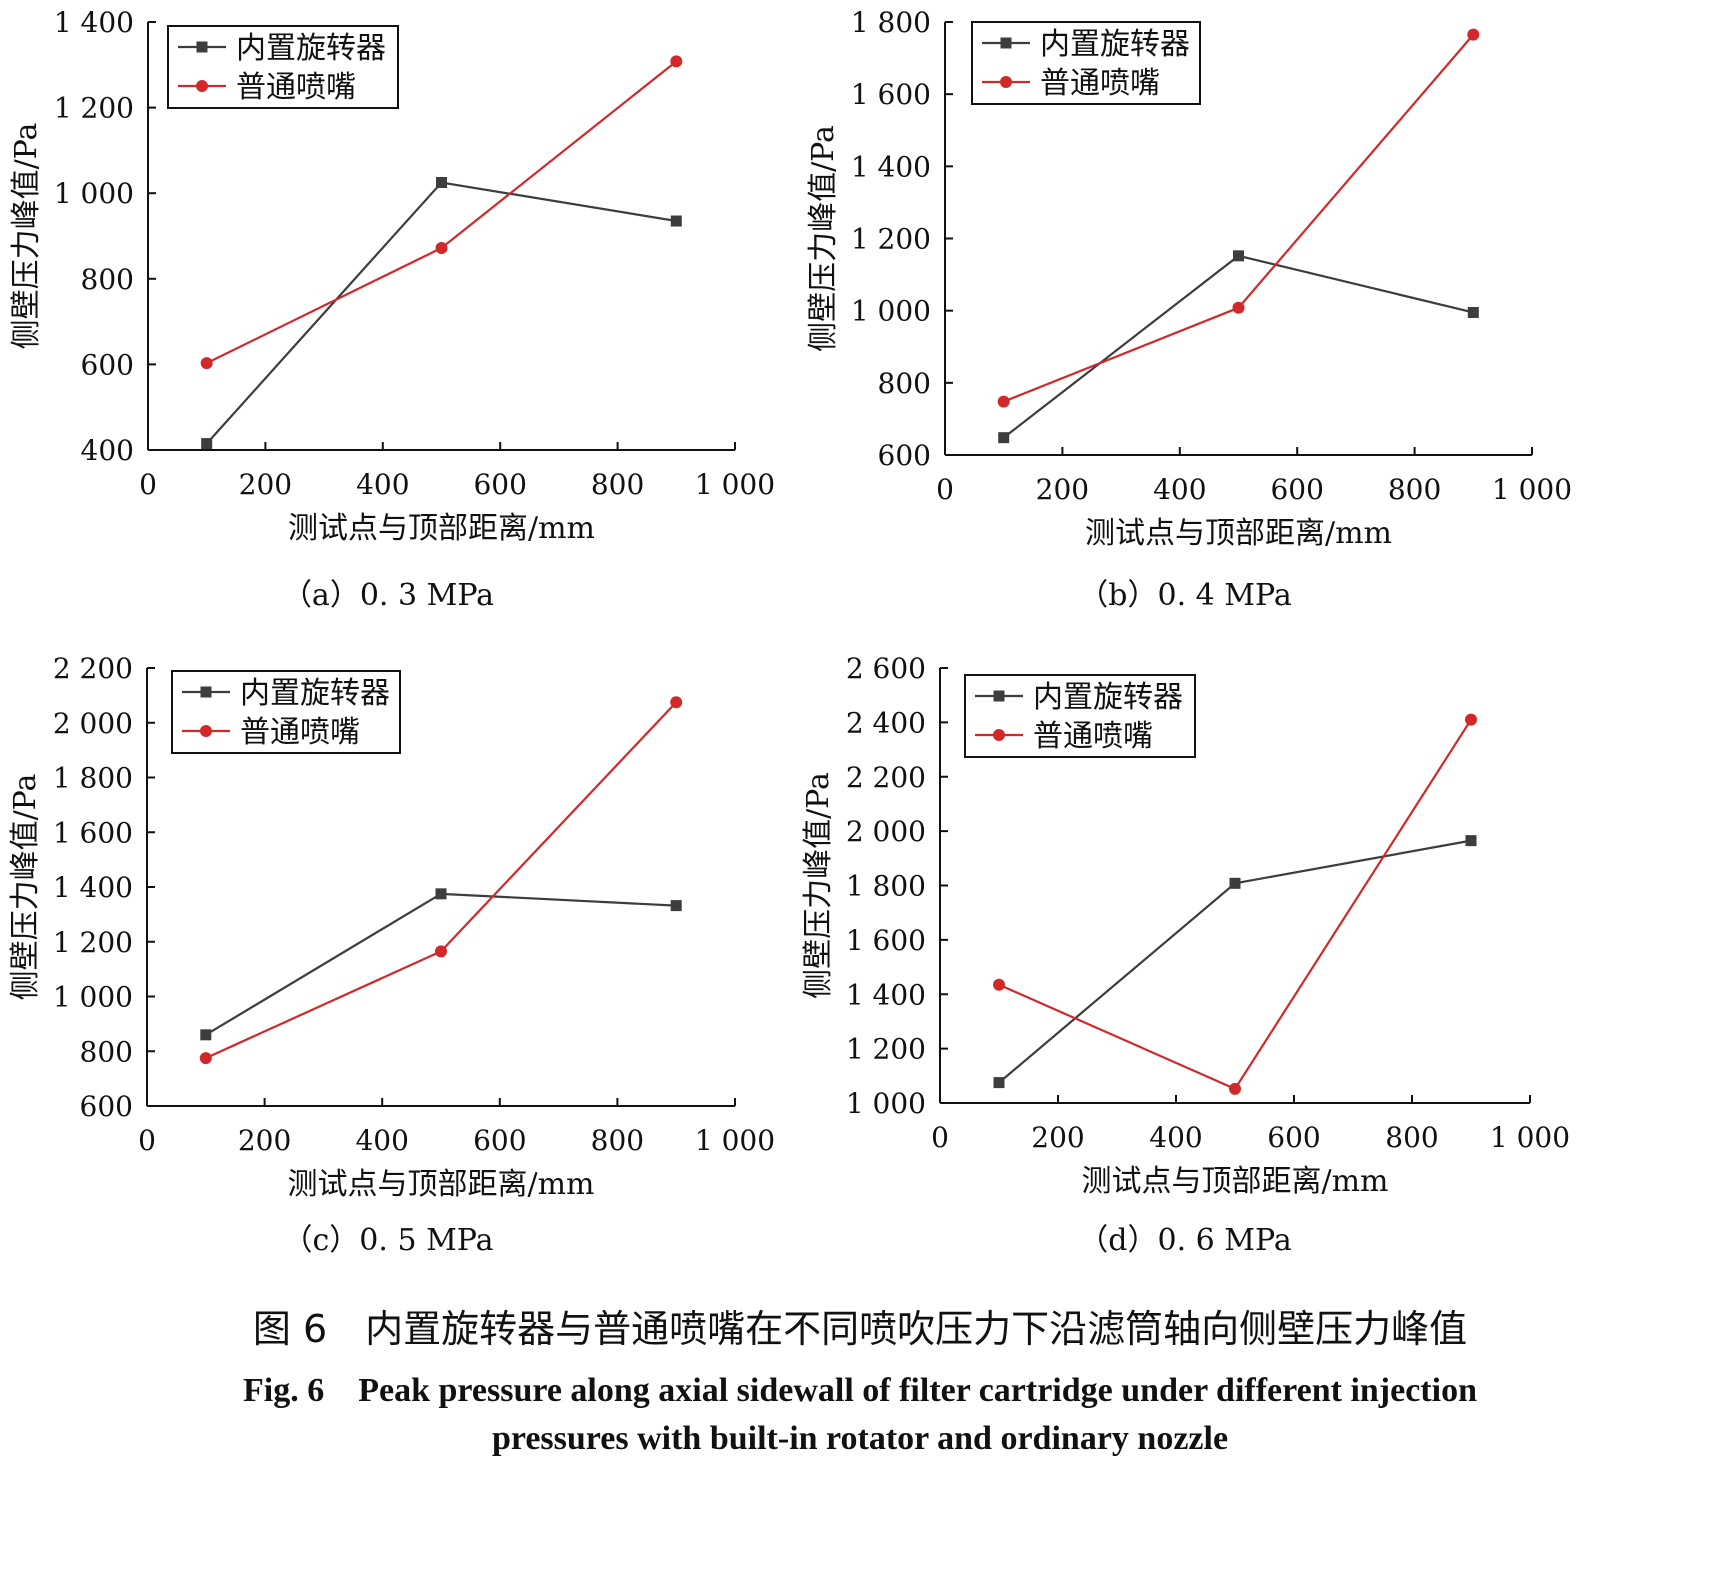  Describe the element at coordinates (999, 696) in the screenshot. I see `legend-marker-square` at that location.